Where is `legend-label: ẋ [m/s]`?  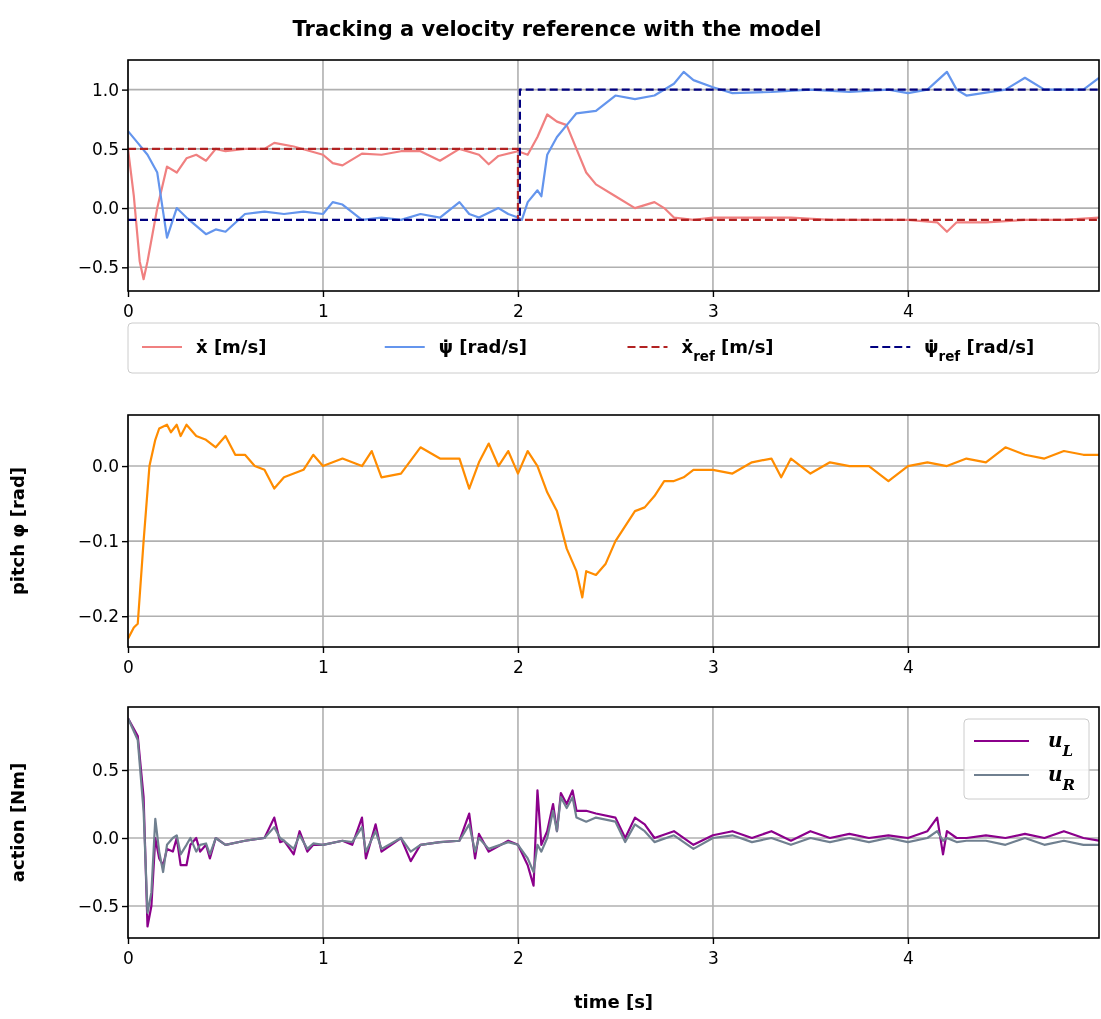 legend-label: ẋ [m/s] is located at coordinates (231, 346).